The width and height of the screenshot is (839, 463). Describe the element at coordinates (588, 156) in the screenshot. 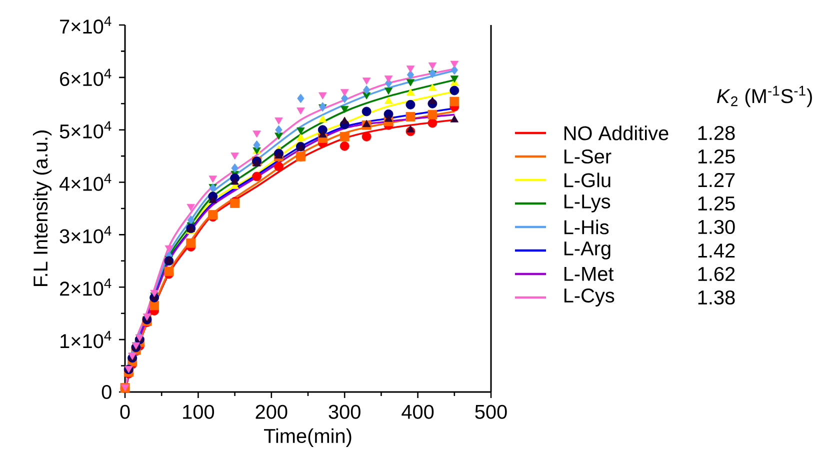

I see `legend-label: L-Ser` at that location.